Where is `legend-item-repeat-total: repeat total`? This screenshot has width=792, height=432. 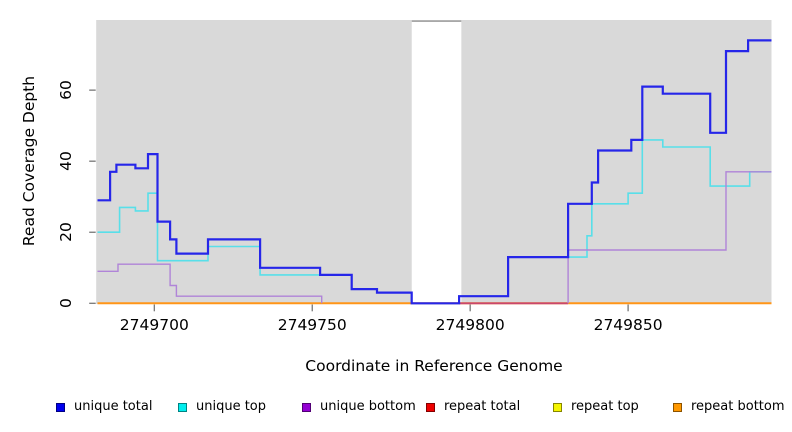
legend-item-repeat-total: repeat total is located at coordinates (473, 407).